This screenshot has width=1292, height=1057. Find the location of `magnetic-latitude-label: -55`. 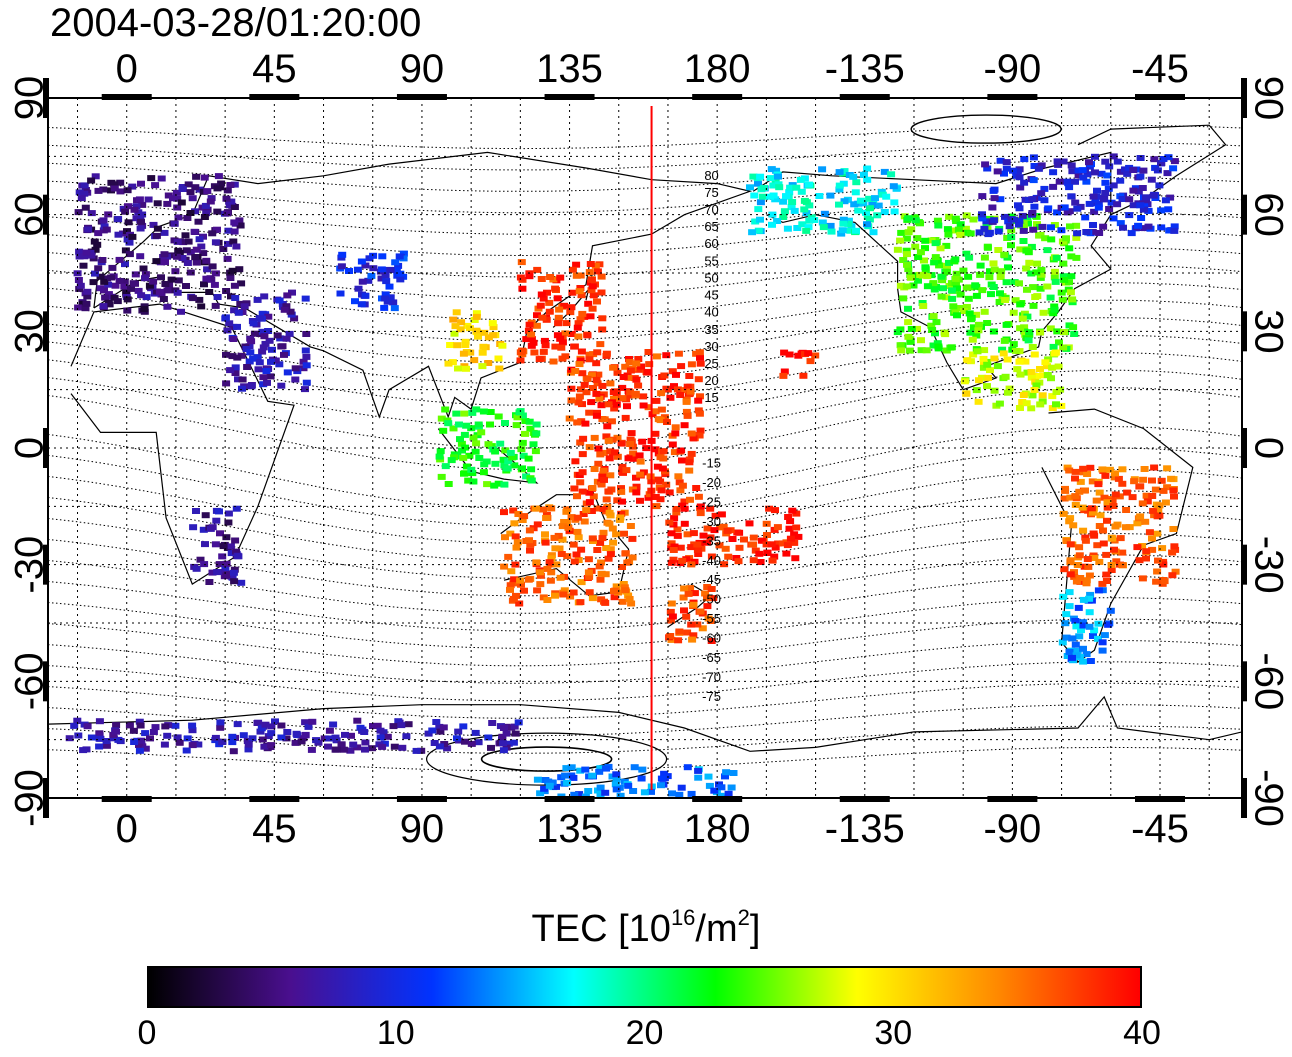

magnetic-latitude-label: -55 is located at coordinates (711, 618).